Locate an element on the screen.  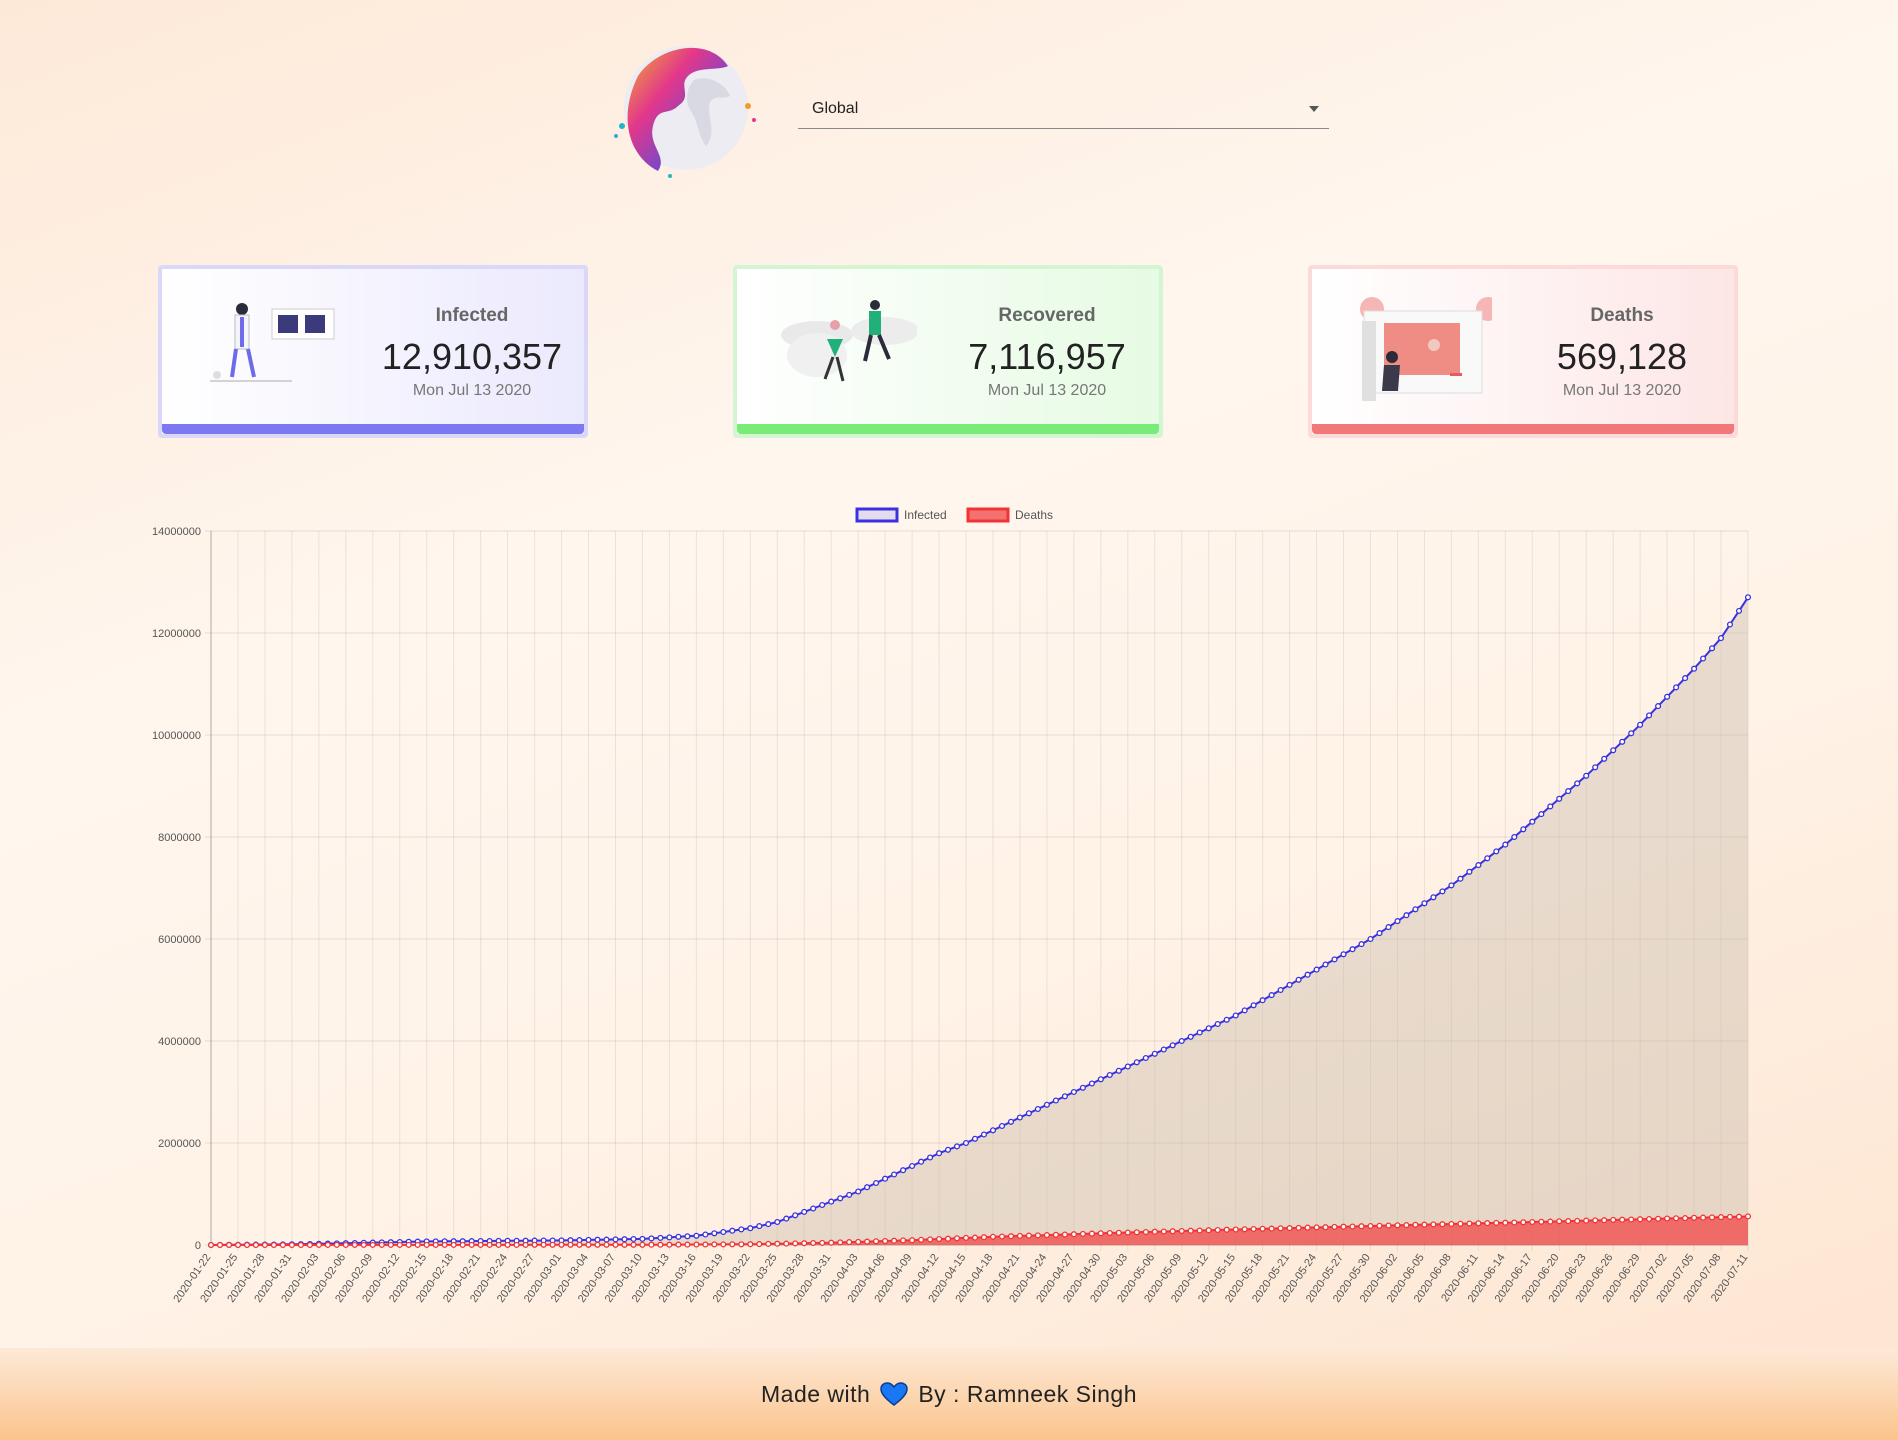
legend-swatch is located at coordinates (877, 515).